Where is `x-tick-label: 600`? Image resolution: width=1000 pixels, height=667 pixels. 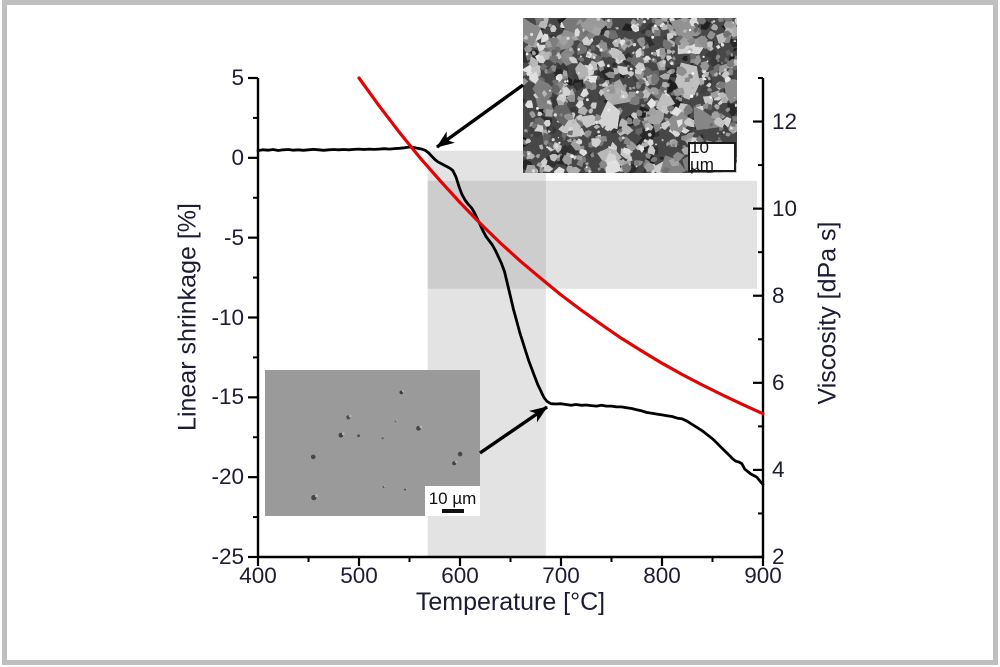 x-tick-label: 600 is located at coordinates (460, 575).